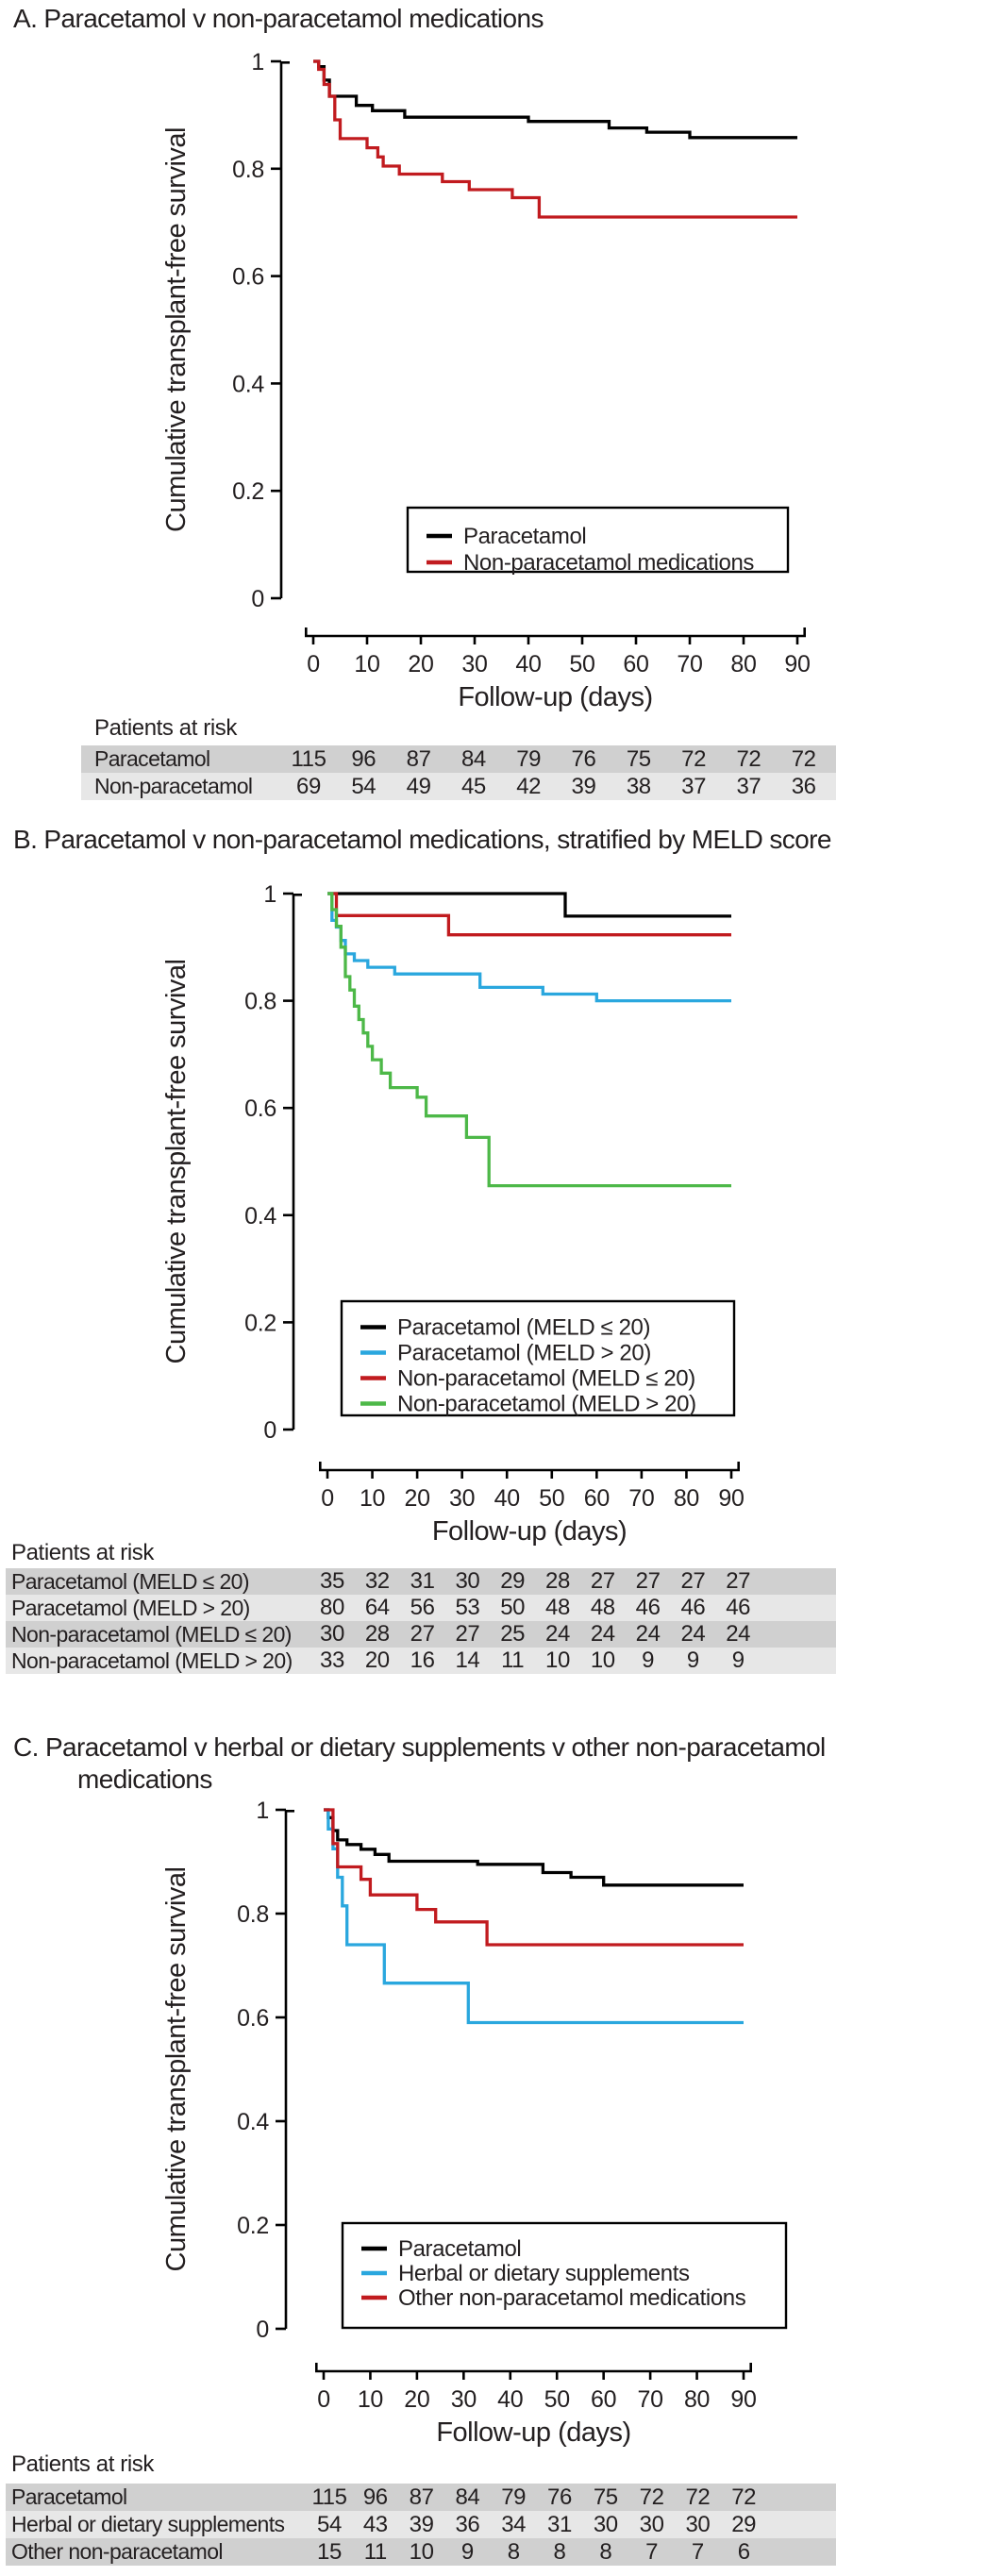  Describe the element at coordinates (608, 563) in the screenshot. I see `legend-label: Non-paracetamol medications` at that location.